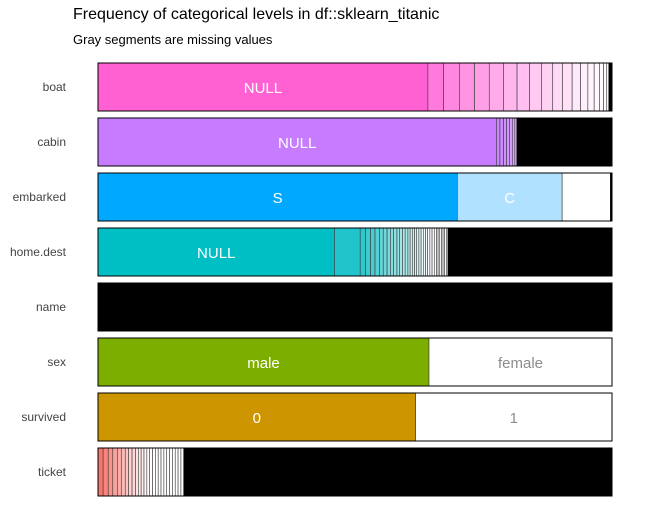  Describe the element at coordinates (52, 472) in the screenshot. I see `row-label: ticket` at that location.